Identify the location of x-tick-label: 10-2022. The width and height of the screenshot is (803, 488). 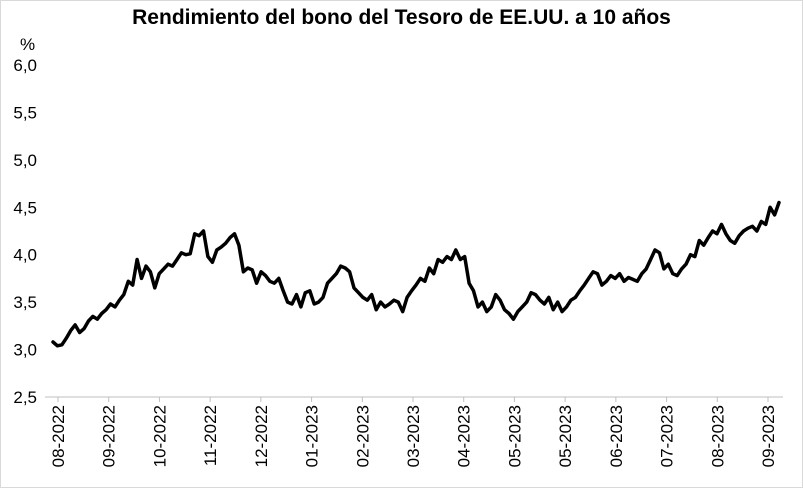
(159, 436).